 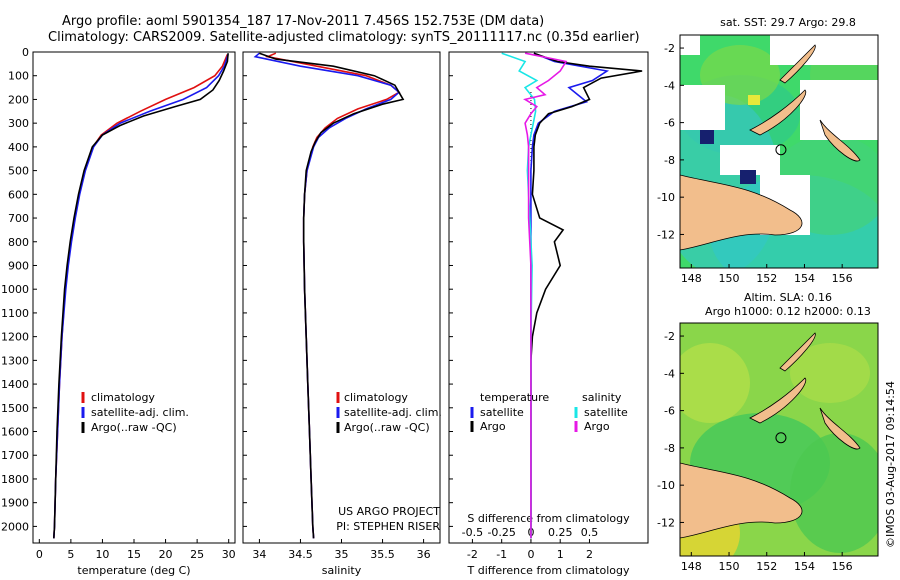 I want to click on y-tick-label: 1900, so click(x=15, y=503).